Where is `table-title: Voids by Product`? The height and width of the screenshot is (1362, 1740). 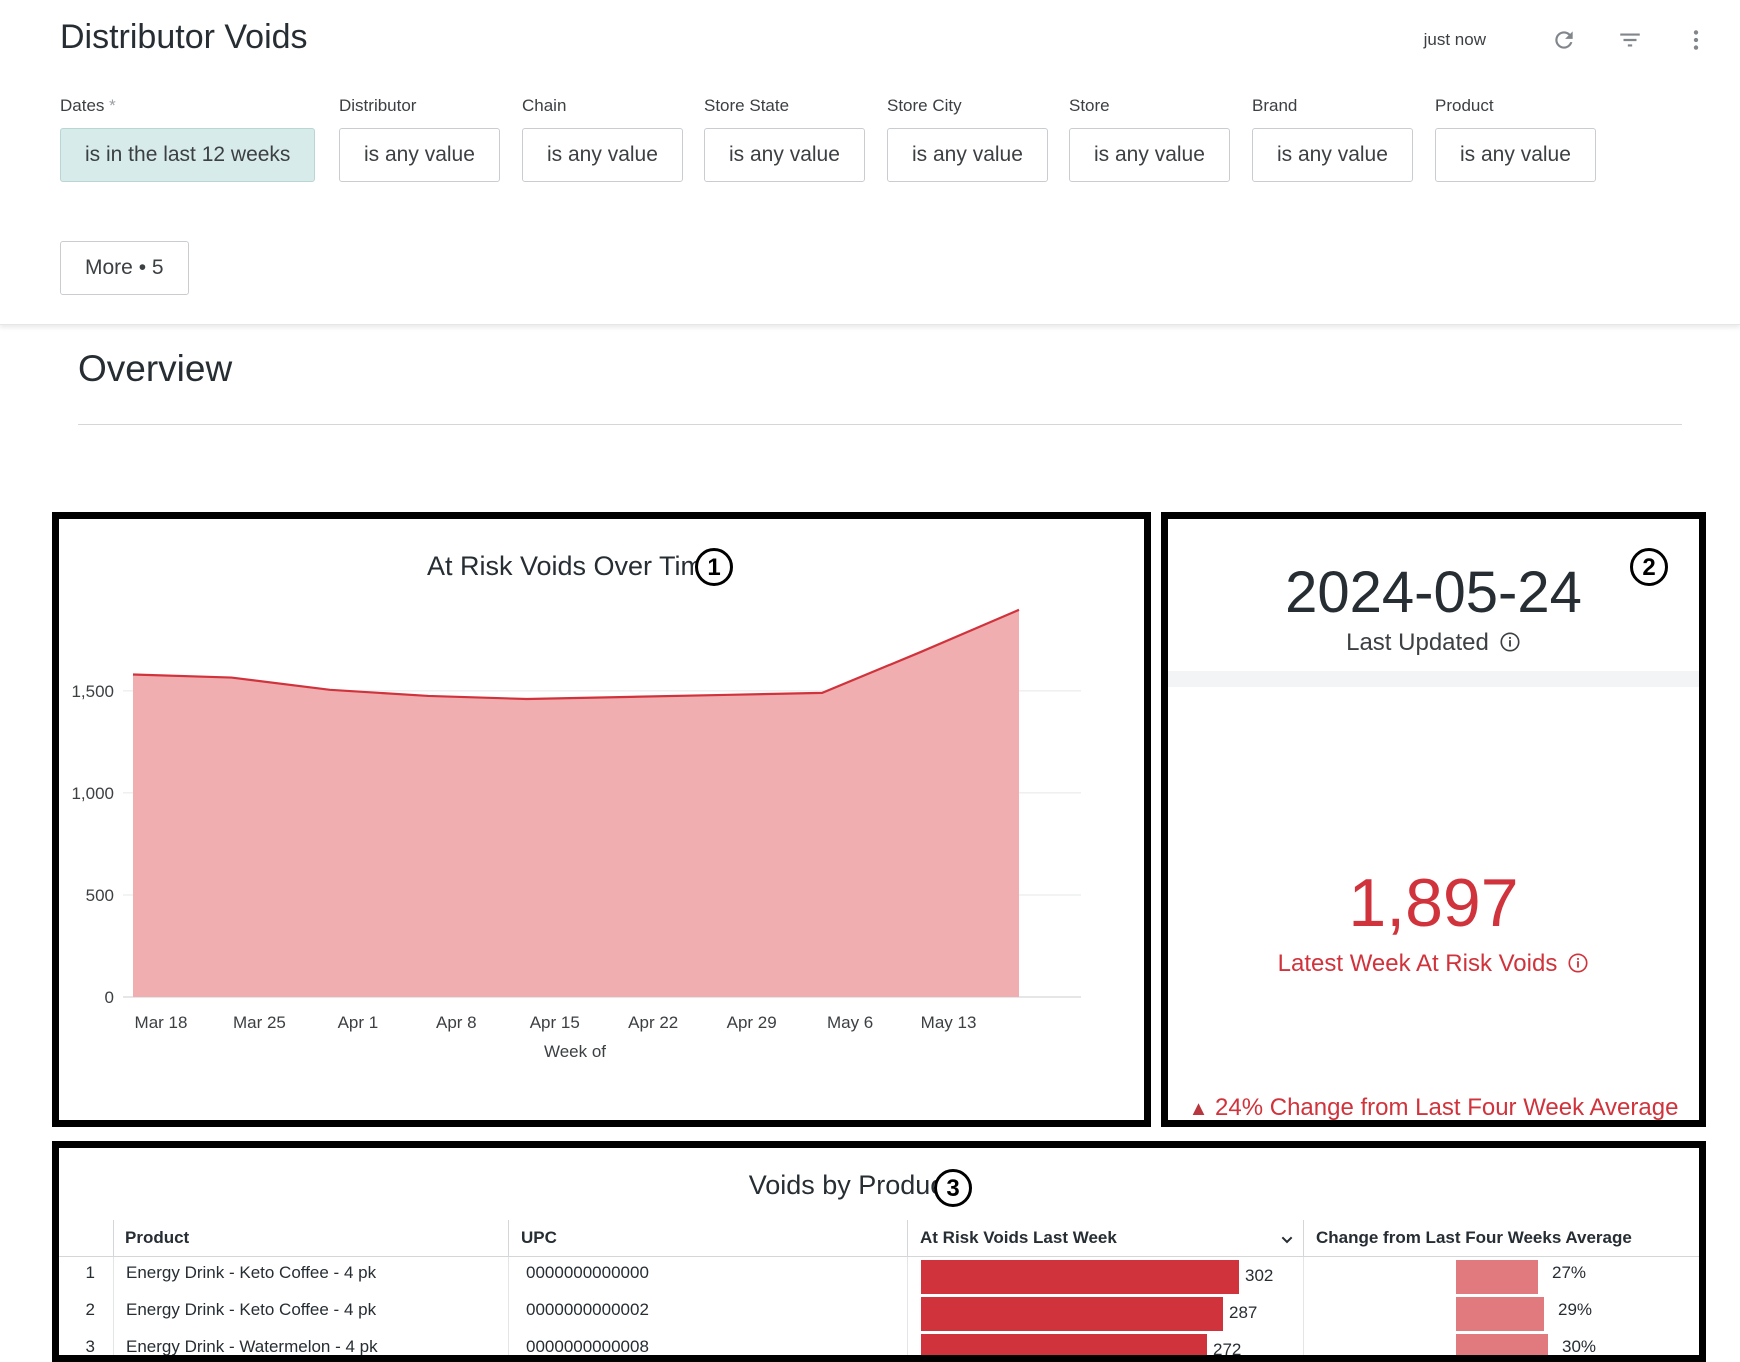 table-title: Voids by Product is located at coordinates (850, 1185).